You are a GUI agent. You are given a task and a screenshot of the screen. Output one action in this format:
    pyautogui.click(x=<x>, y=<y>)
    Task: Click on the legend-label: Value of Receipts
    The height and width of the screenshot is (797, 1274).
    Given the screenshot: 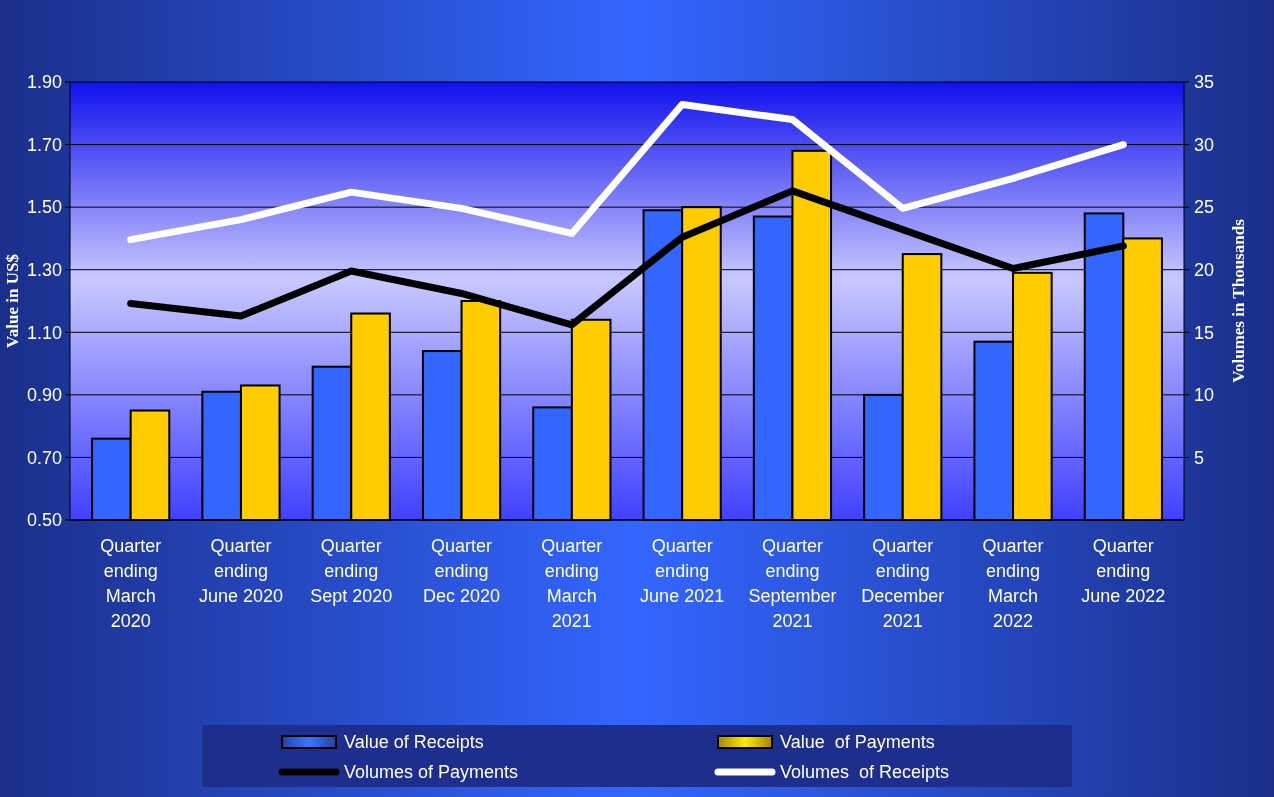 What is the action you would take?
    pyautogui.click(x=414, y=742)
    